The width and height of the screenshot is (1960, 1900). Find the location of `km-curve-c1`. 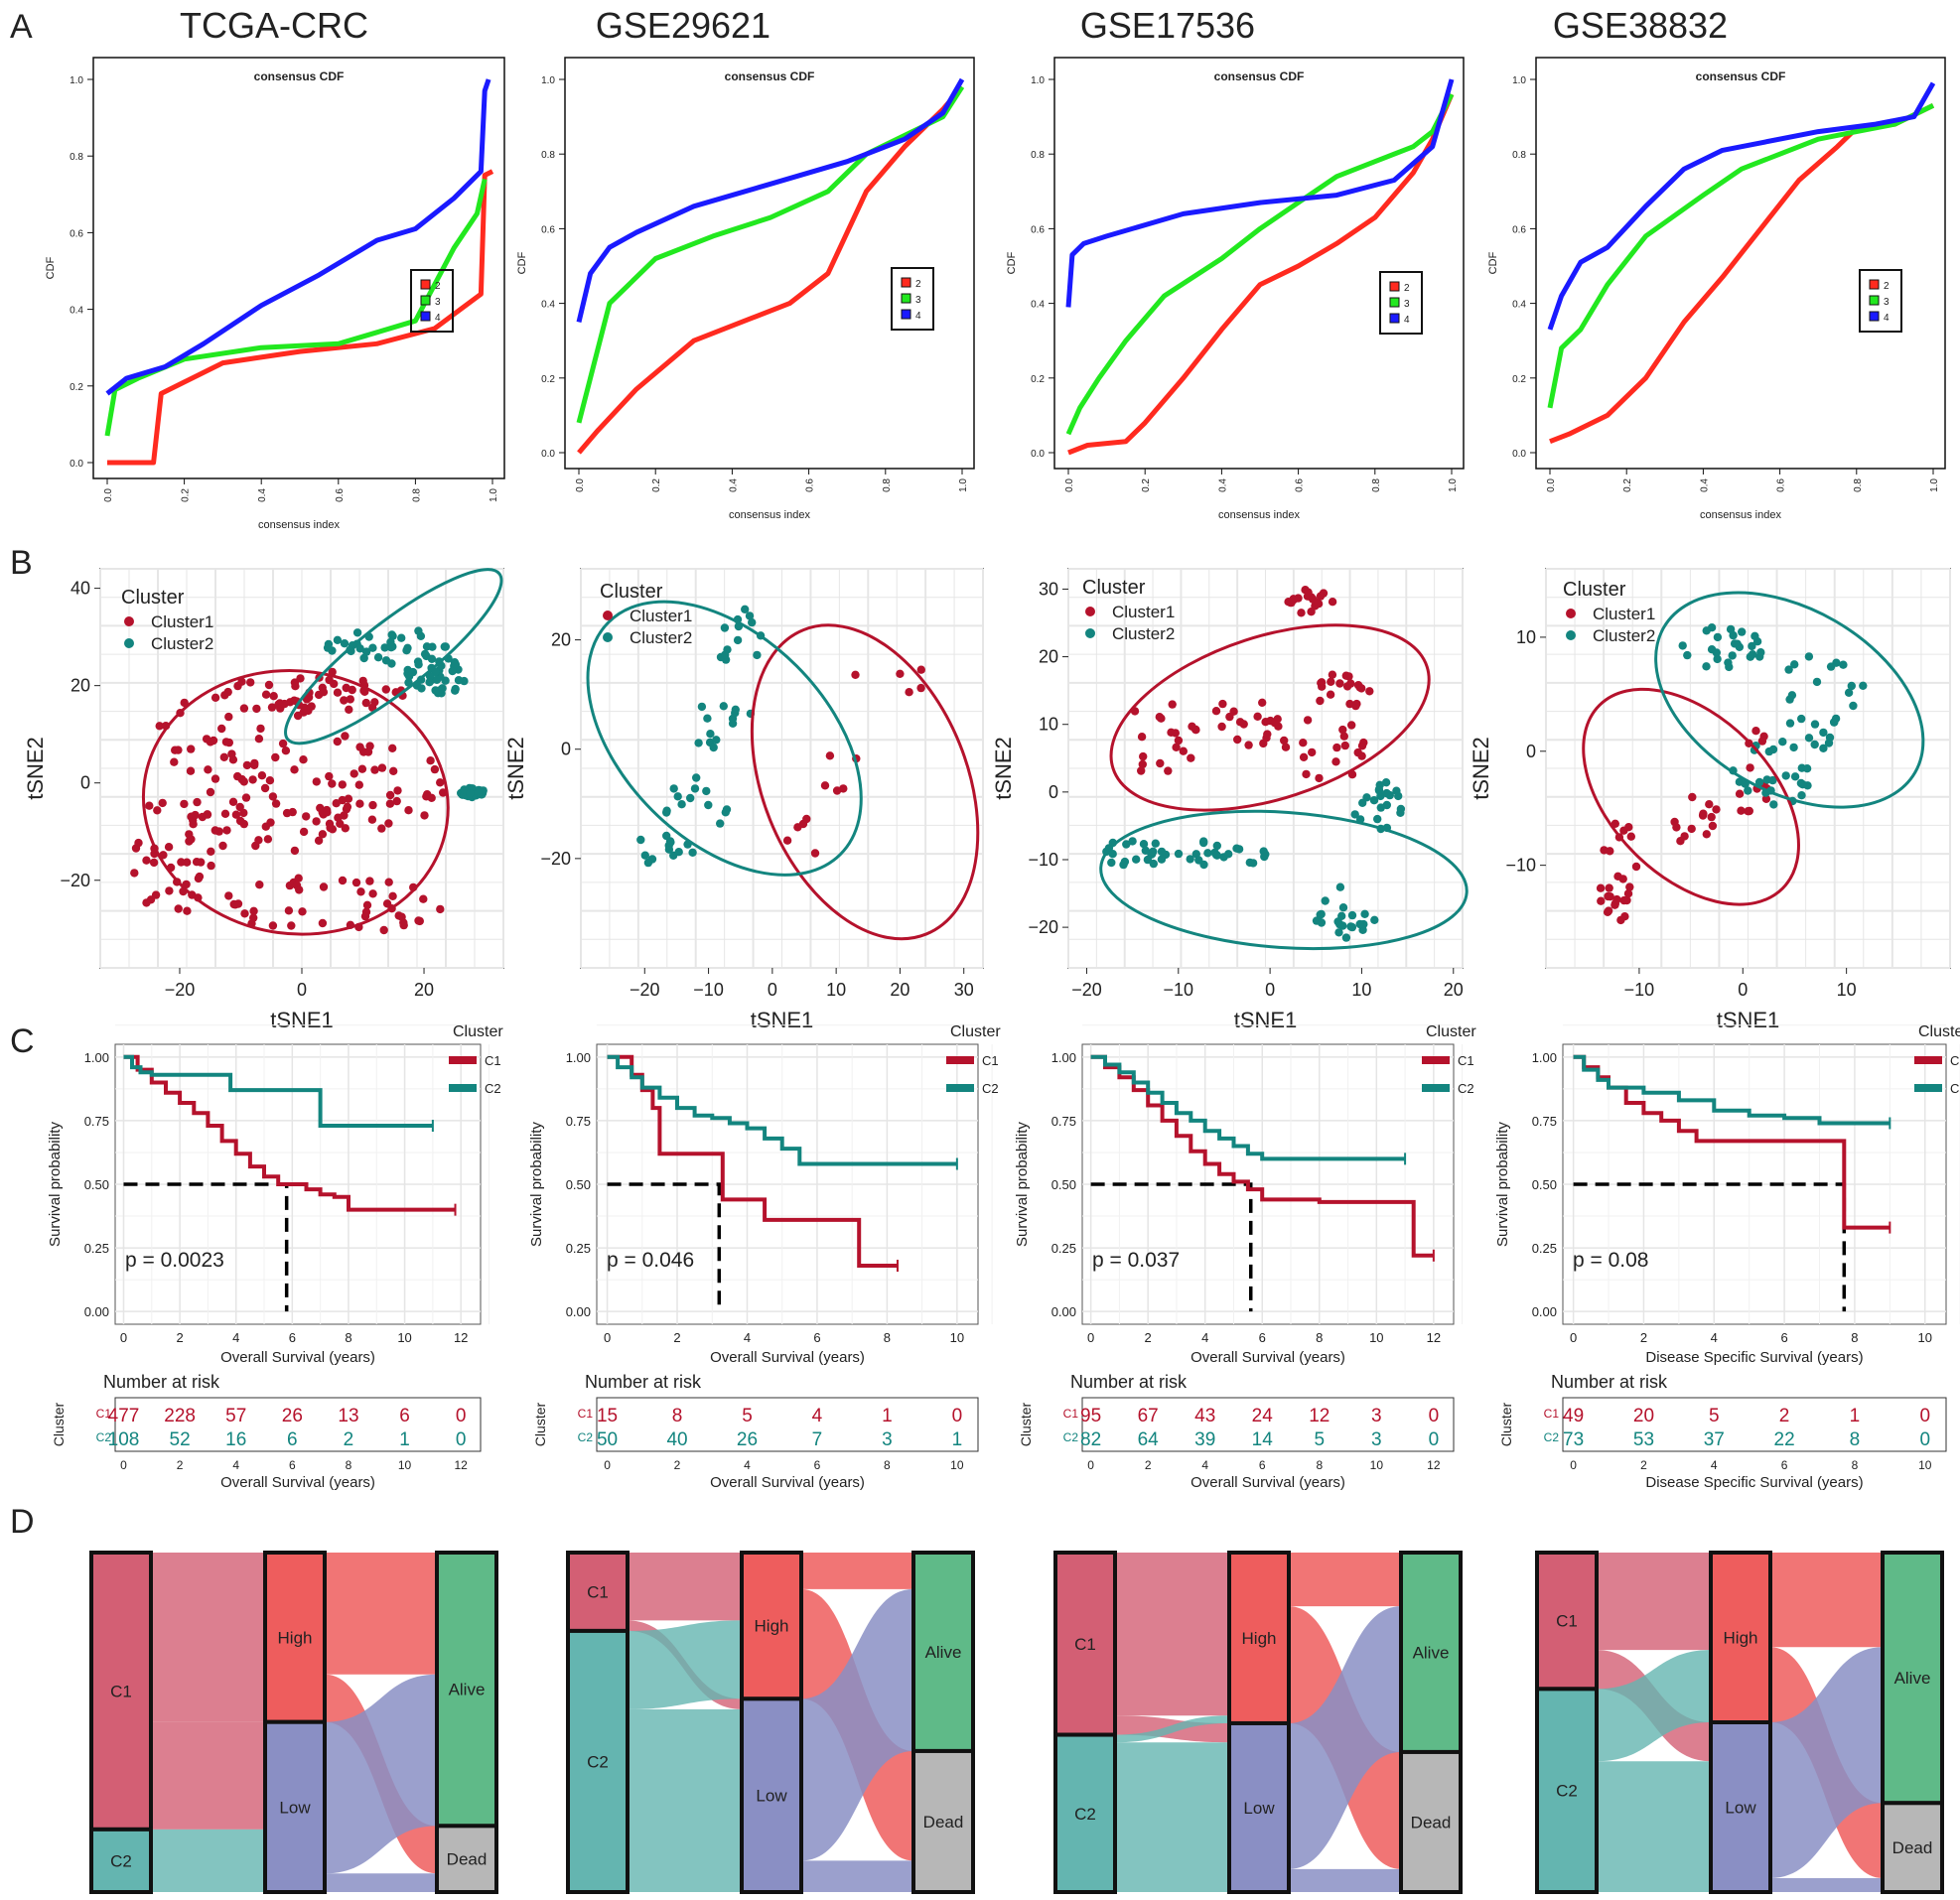

km-curve-c1 is located at coordinates (289, 1133).